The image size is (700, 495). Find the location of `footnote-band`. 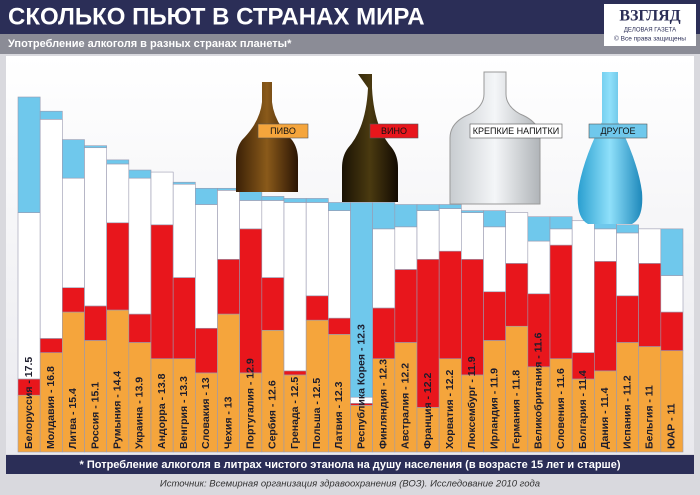

footnote-band is located at coordinates (350, 464).